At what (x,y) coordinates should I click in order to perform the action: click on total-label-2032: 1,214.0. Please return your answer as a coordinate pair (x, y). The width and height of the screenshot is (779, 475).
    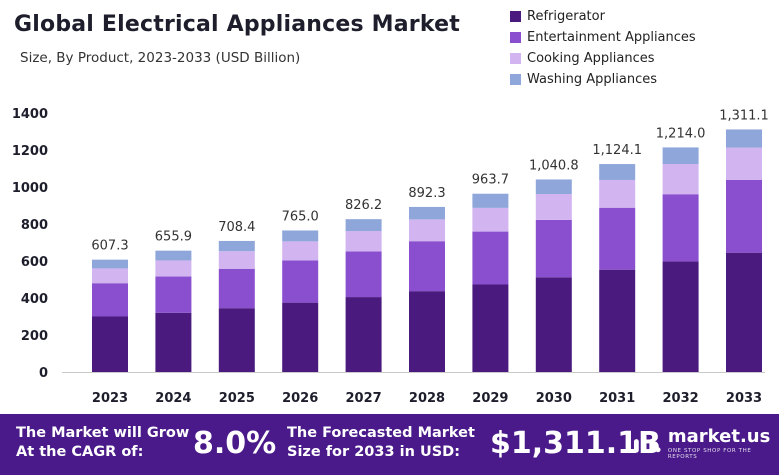
    Looking at the image, I should click on (681, 133).